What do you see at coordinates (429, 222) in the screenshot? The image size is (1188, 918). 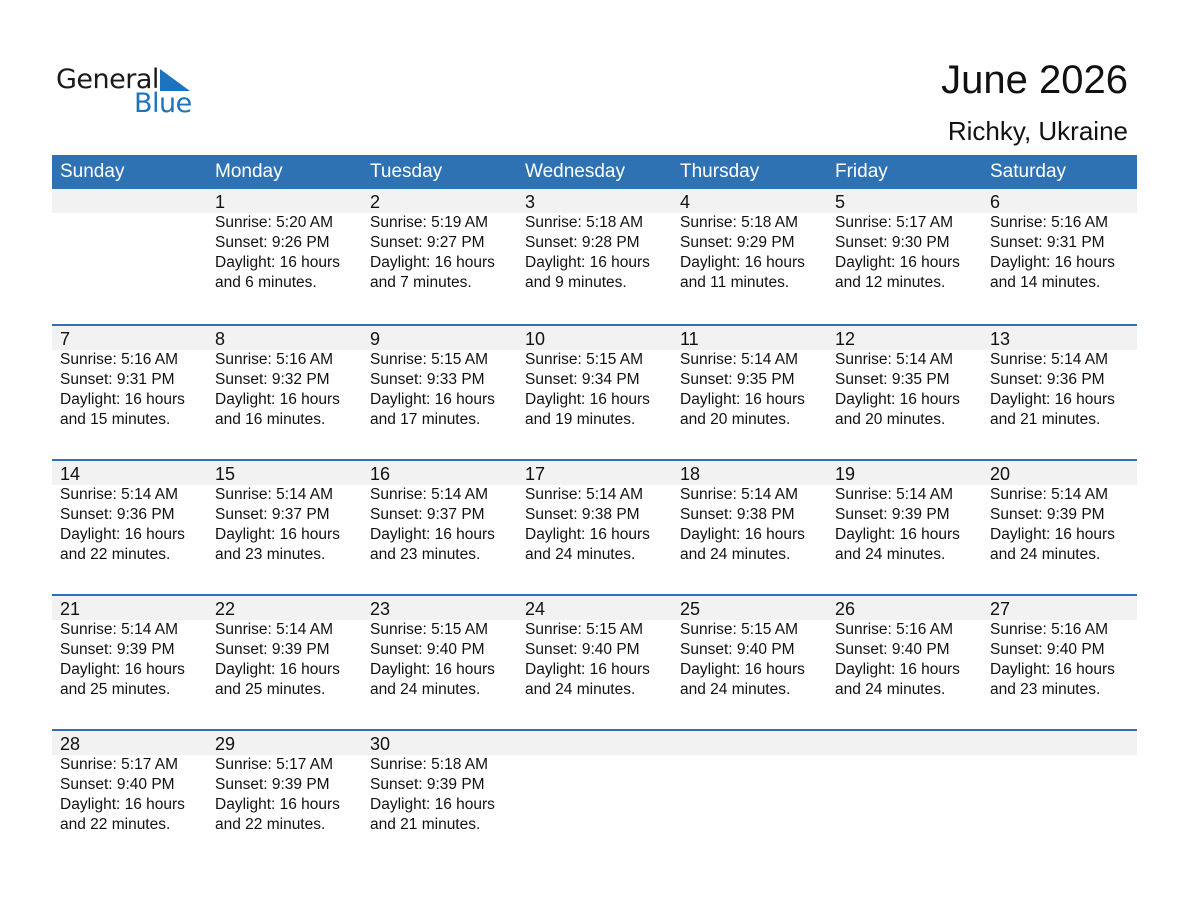 I see `sunrise-text: Sunrise: 5:19 AM` at bounding box center [429, 222].